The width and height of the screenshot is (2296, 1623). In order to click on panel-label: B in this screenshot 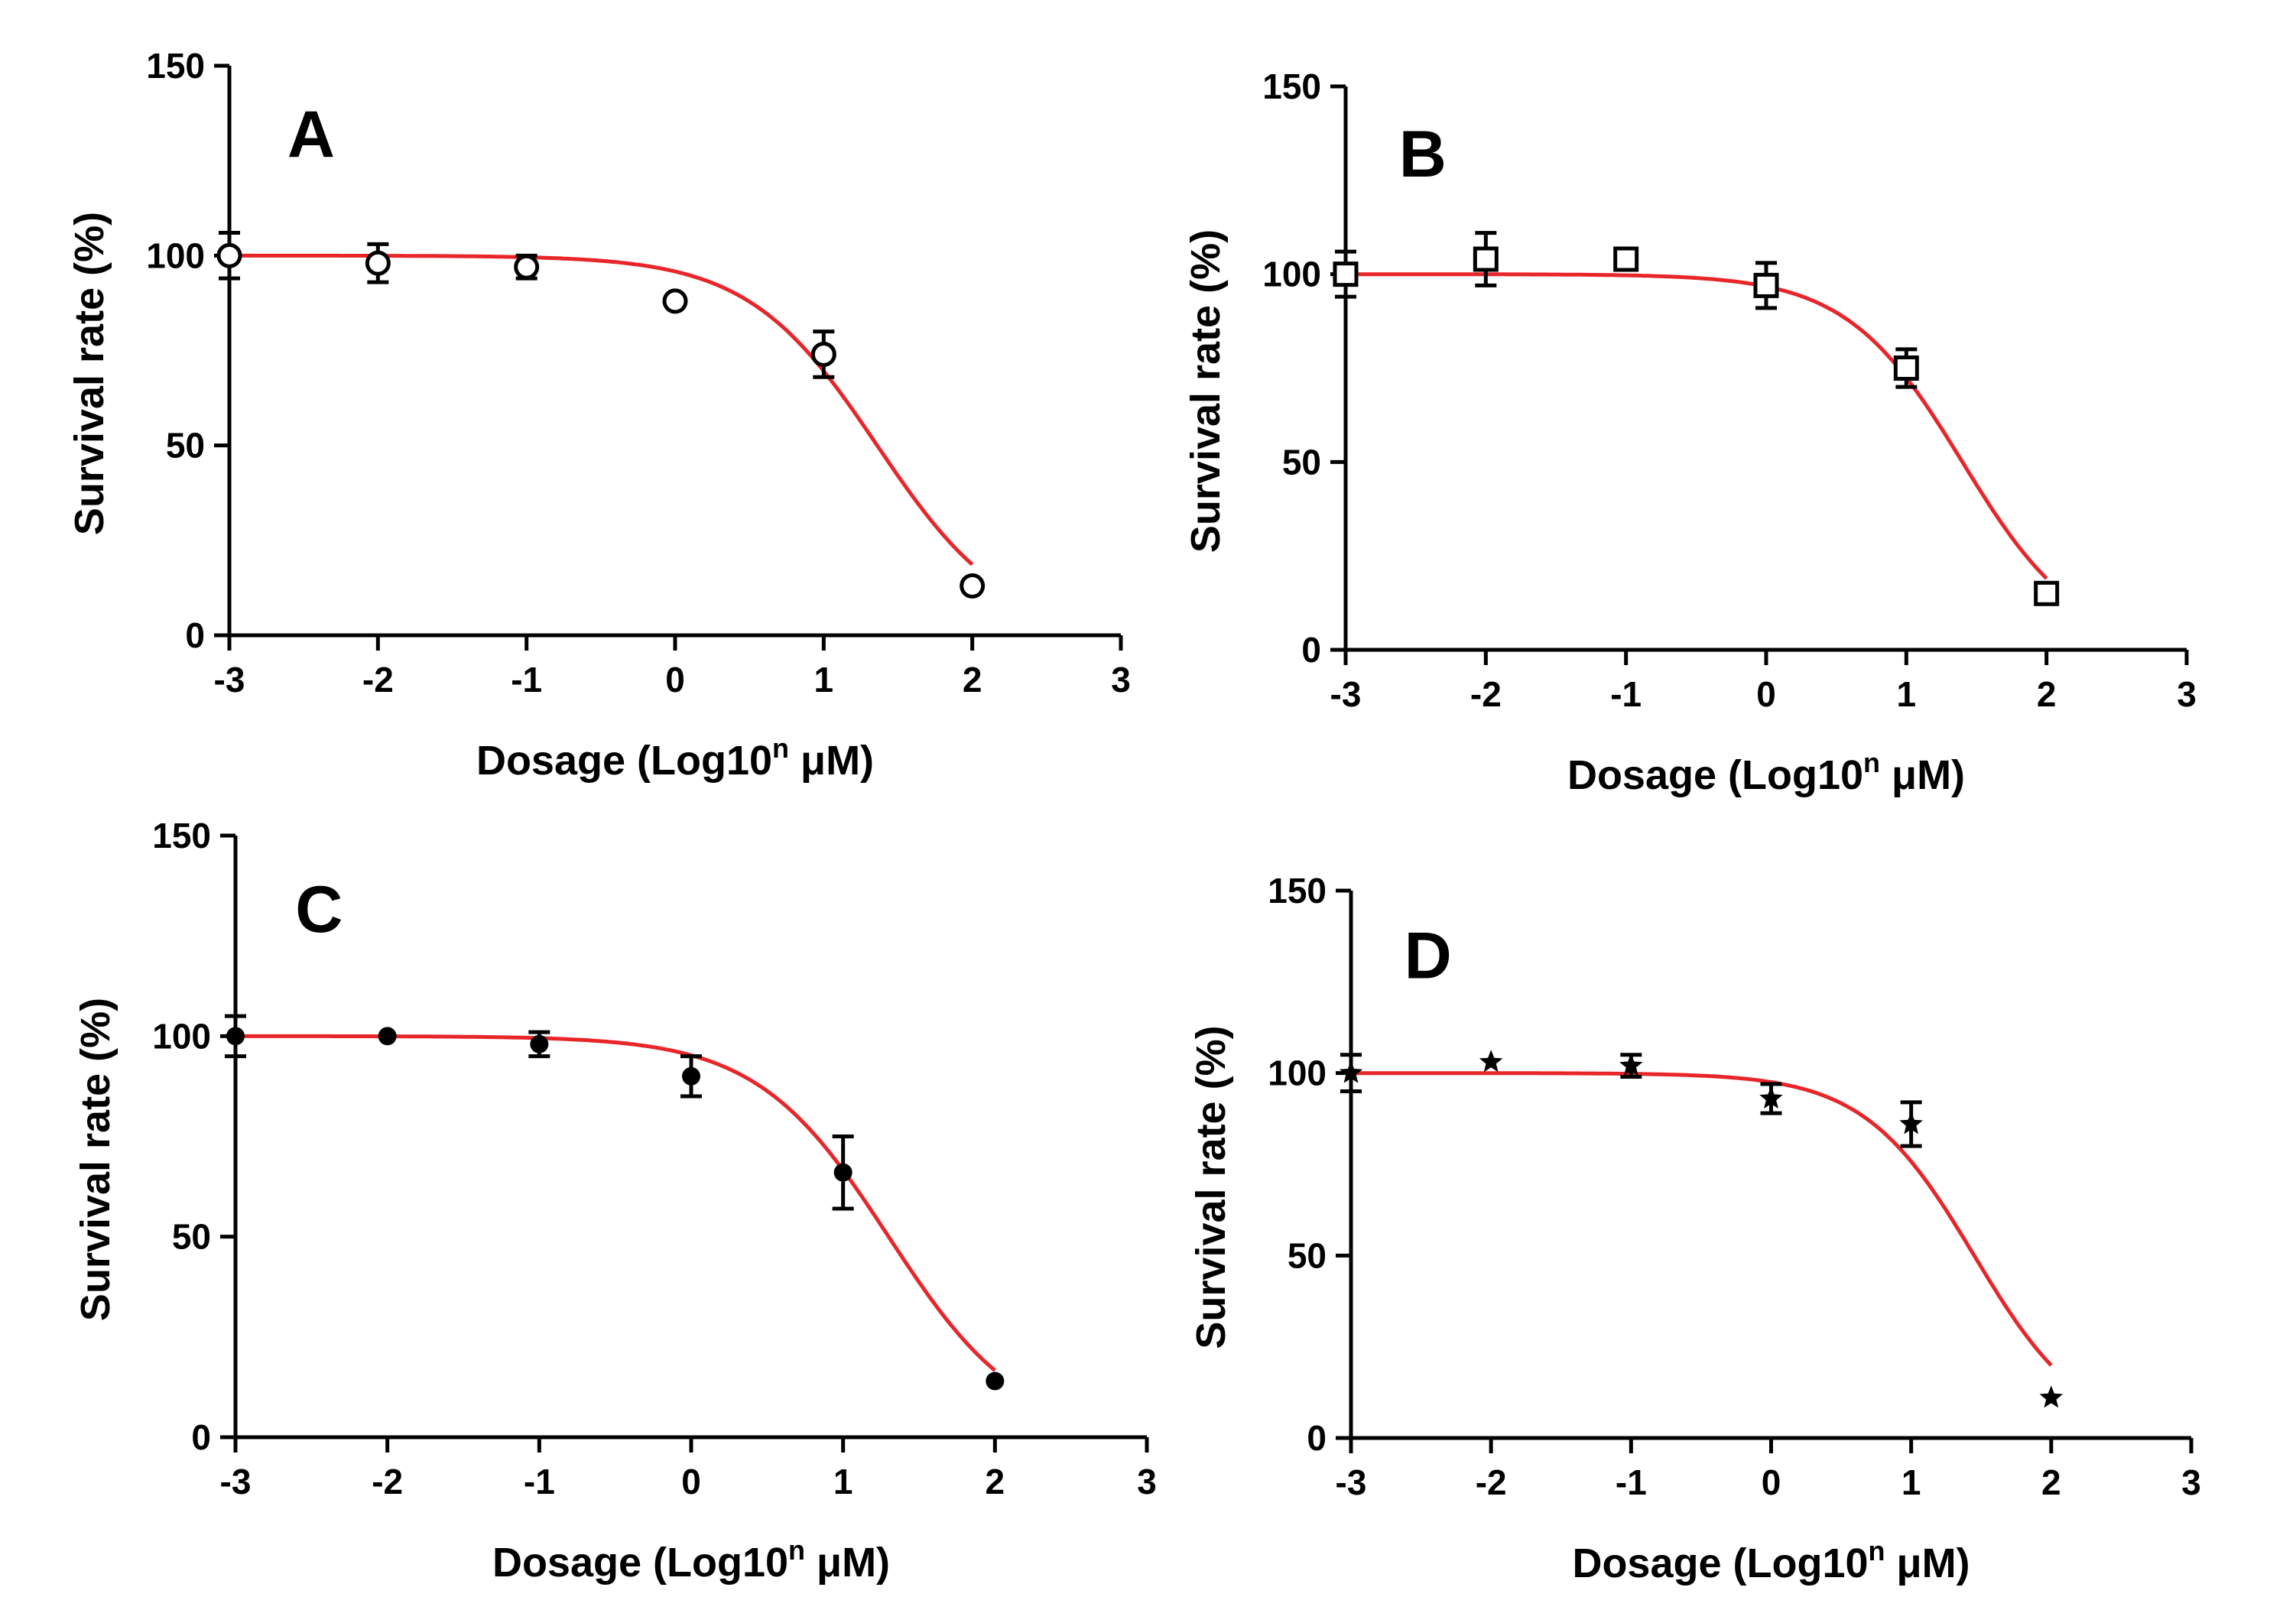, I will do `click(1423, 154)`.